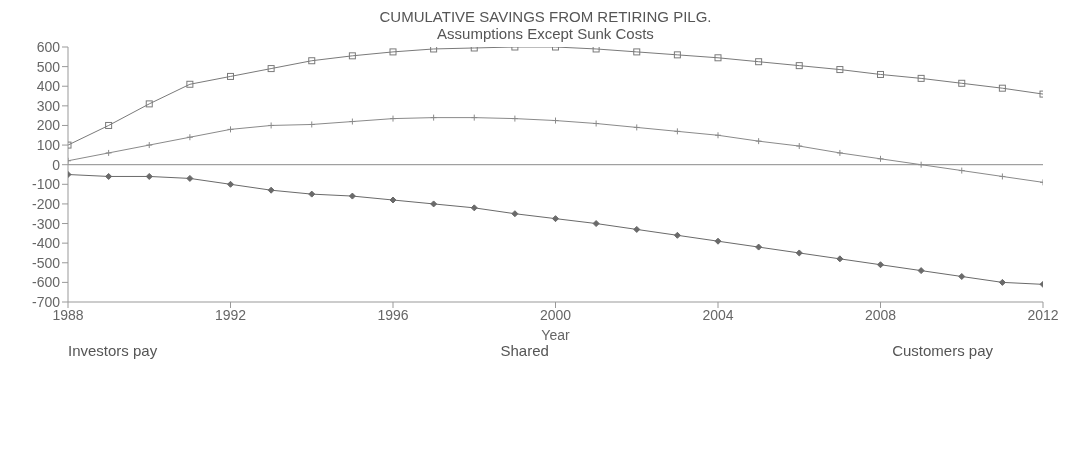  I want to click on text: Investors pay, so click(113, 350).